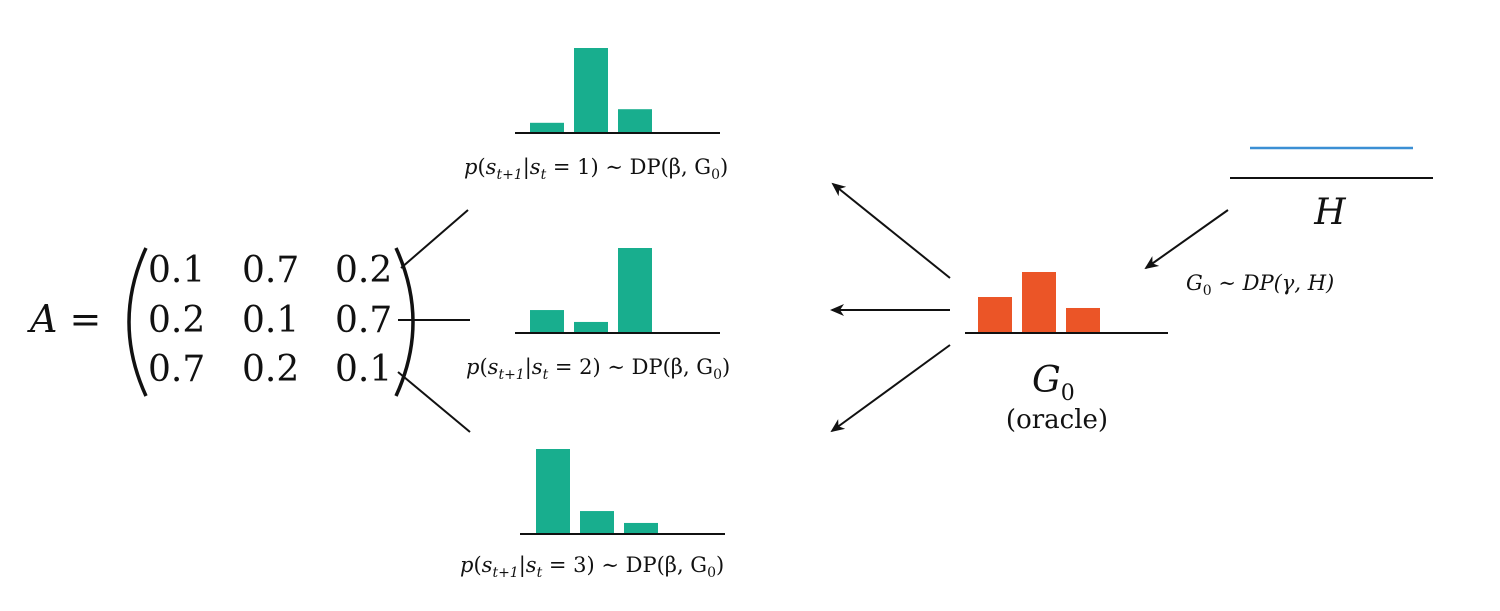 This screenshot has height=611, width=1500. I want to click on g0-to-state-3-arrow, so click(890, 388).